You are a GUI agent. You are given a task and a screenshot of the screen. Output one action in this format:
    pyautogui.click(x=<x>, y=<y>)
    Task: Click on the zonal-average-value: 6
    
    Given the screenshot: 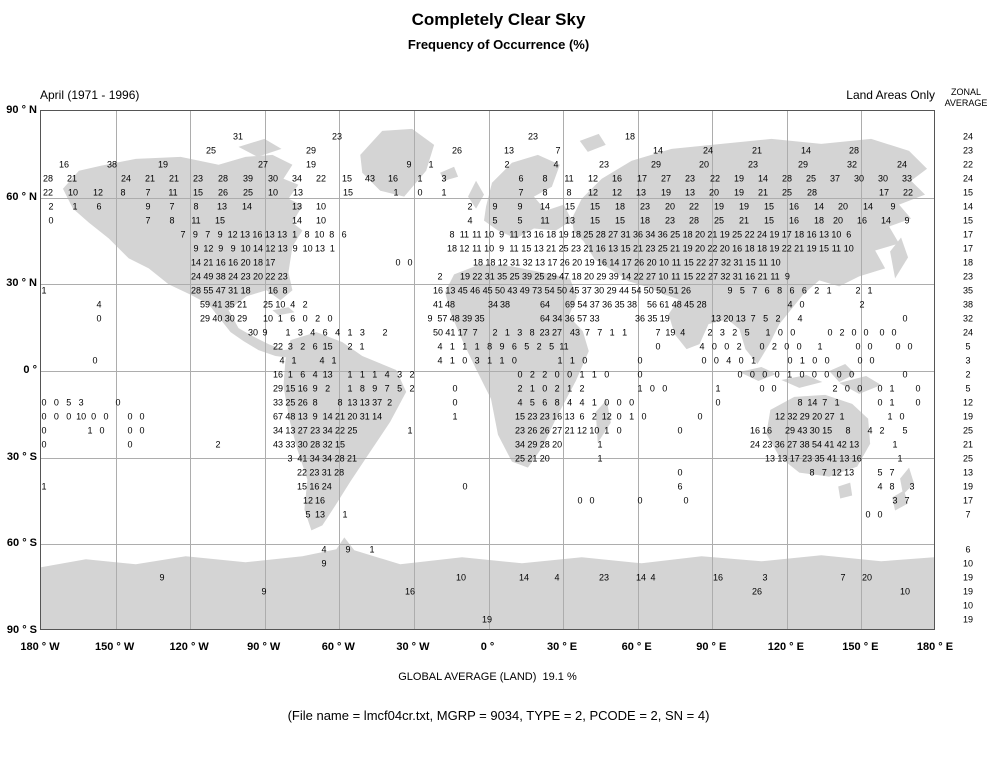 What is the action you would take?
    pyautogui.click(x=968, y=549)
    